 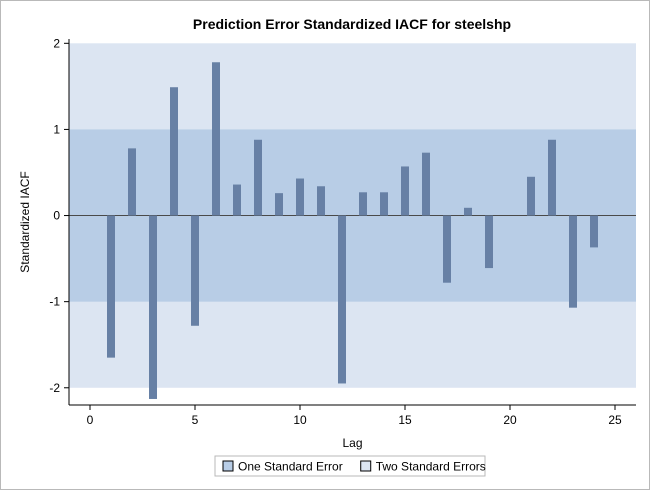 What do you see at coordinates (228, 466) in the screenshot?
I see `legend-swatch-one-standard-error` at bounding box center [228, 466].